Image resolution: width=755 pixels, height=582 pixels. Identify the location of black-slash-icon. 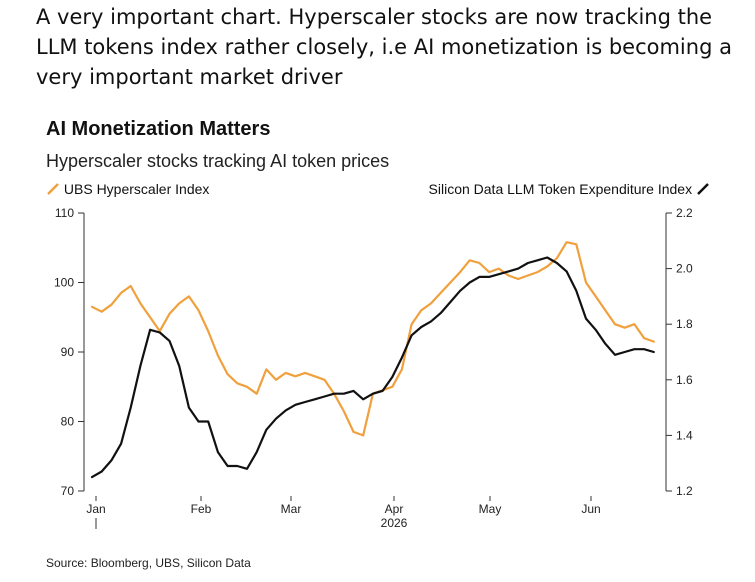
(703, 189).